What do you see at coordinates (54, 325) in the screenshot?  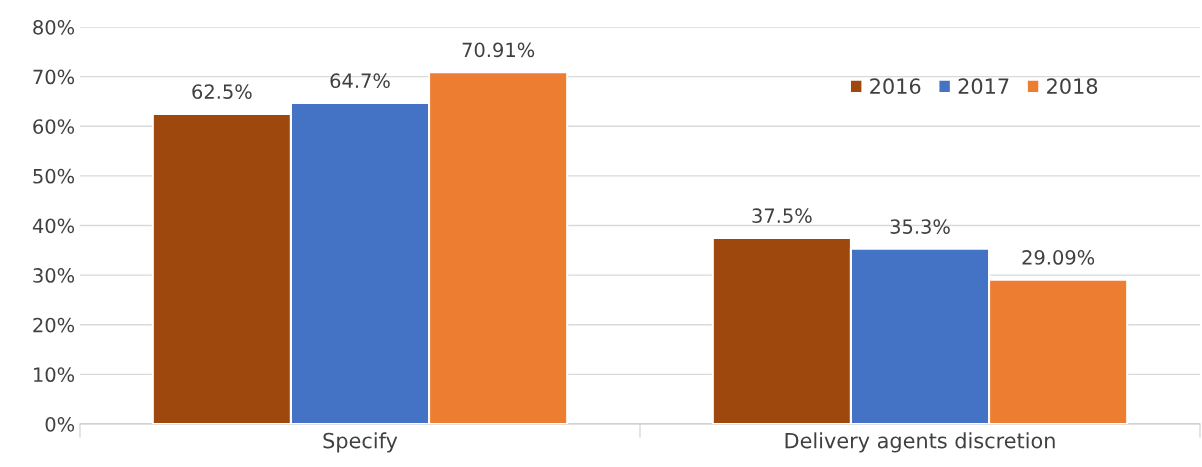 I see `y-tick-label: 20%` at bounding box center [54, 325].